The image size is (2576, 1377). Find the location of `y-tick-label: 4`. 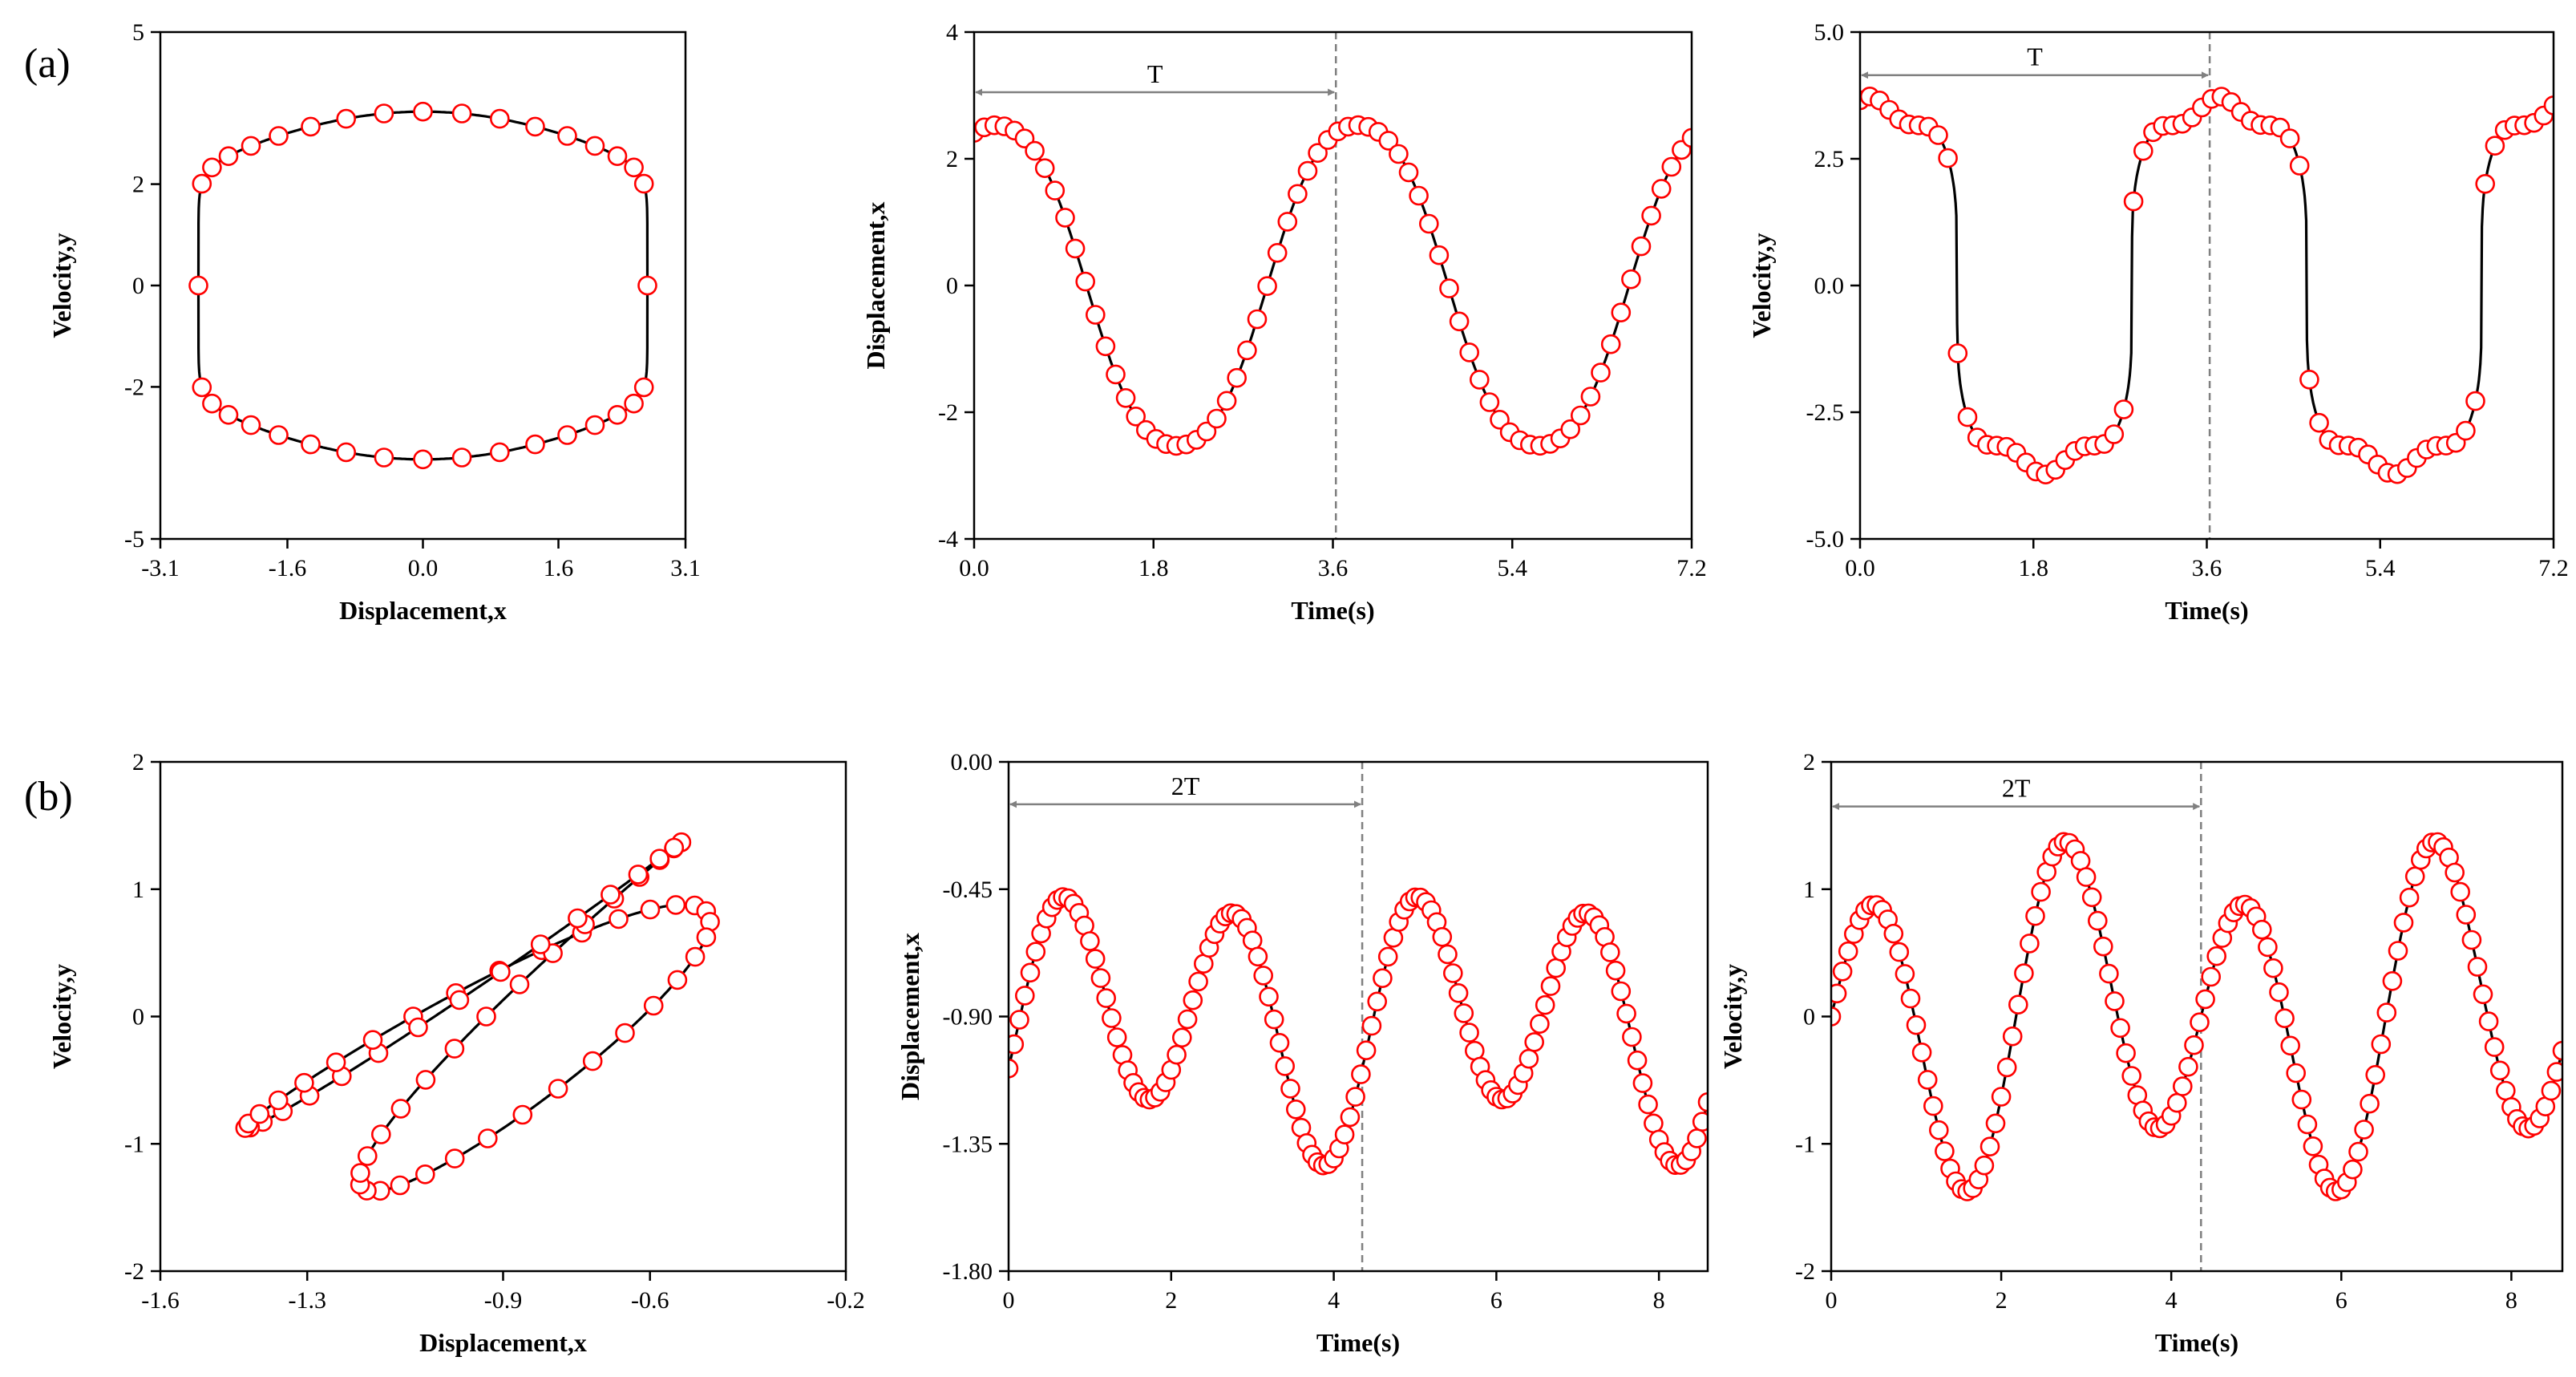

y-tick-label: 4 is located at coordinates (952, 32).